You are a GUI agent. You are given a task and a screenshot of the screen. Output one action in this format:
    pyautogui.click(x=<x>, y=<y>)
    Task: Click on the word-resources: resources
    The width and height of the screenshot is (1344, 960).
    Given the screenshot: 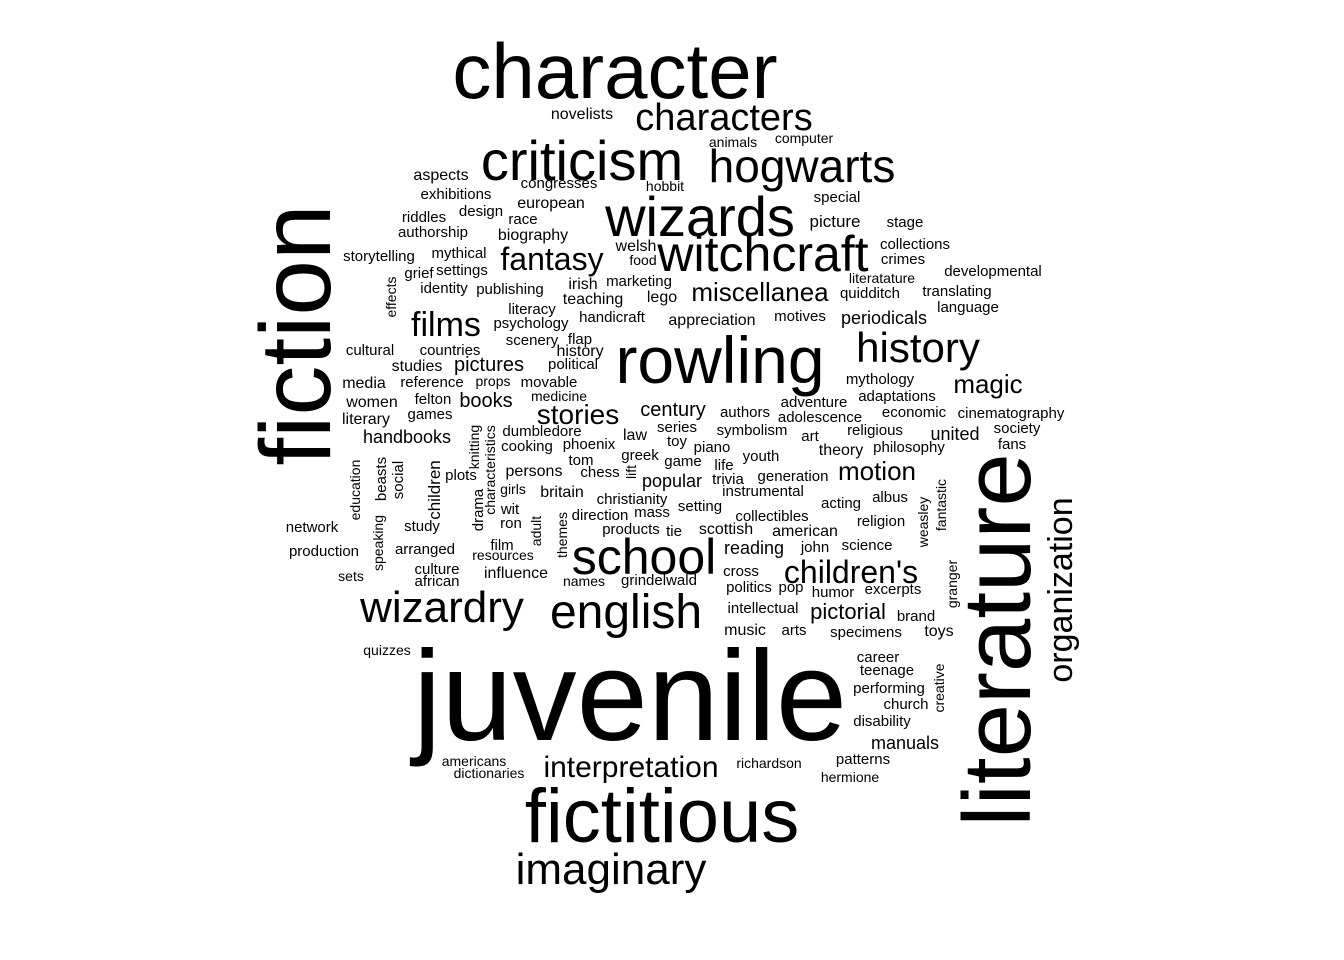 What is the action you would take?
    pyautogui.click(x=502, y=555)
    